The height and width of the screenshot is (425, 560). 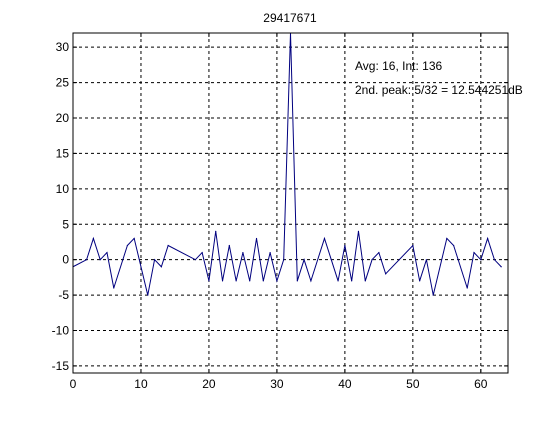 I want to click on annotation-average: Avg: 16, Int: 136, so click(x=399, y=66).